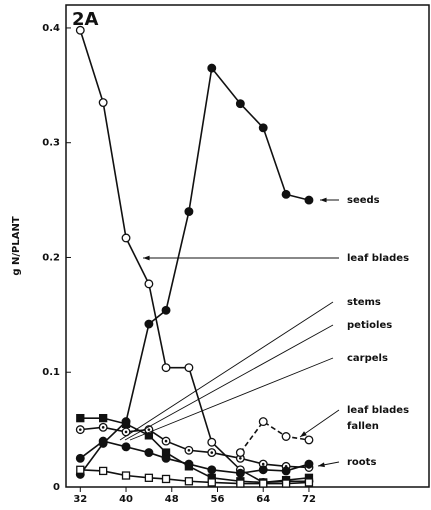  What do you see at coordinates (80, 499) in the screenshot?
I see `x-tick-label: 32` at bounding box center [80, 499].